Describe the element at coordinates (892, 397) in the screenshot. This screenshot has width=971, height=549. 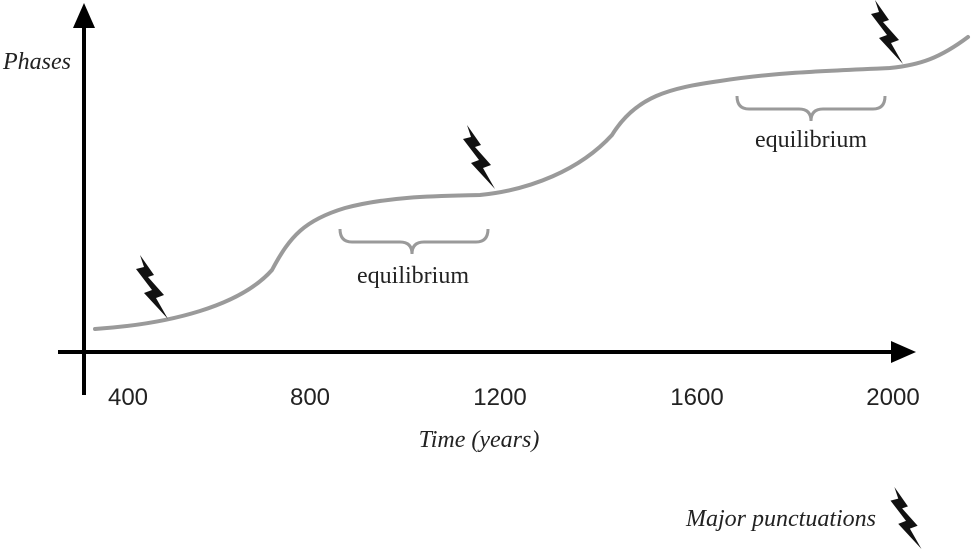
I see `x-tick-label: 2000` at that location.